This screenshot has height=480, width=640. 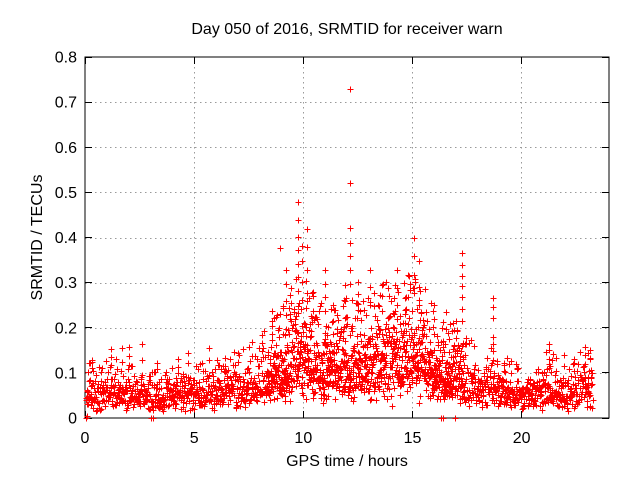 What do you see at coordinates (194, 438) in the screenshot?
I see `svg-text: 5` at bounding box center [194, 438].